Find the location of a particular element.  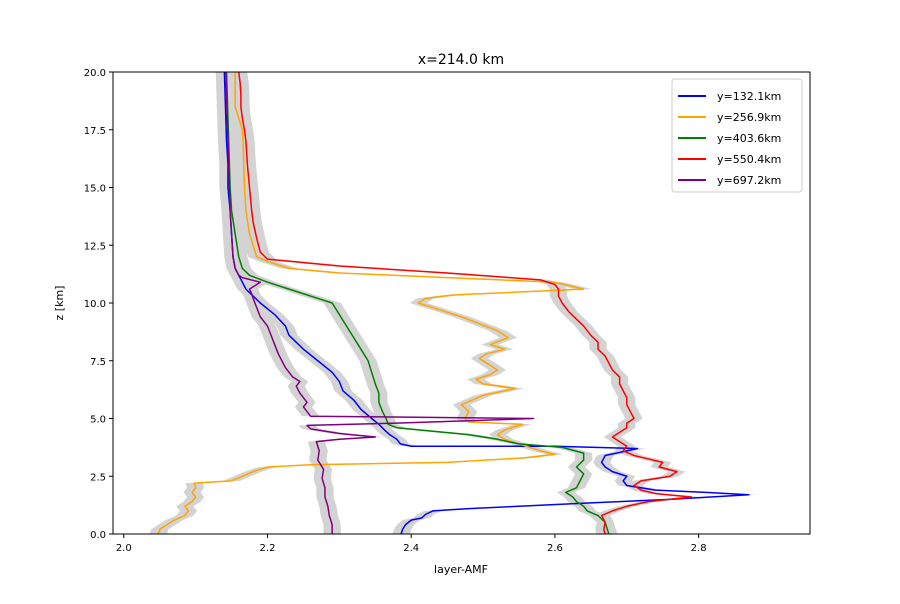

y-tick-label: 15.0 is located at coordinates (95, 189).